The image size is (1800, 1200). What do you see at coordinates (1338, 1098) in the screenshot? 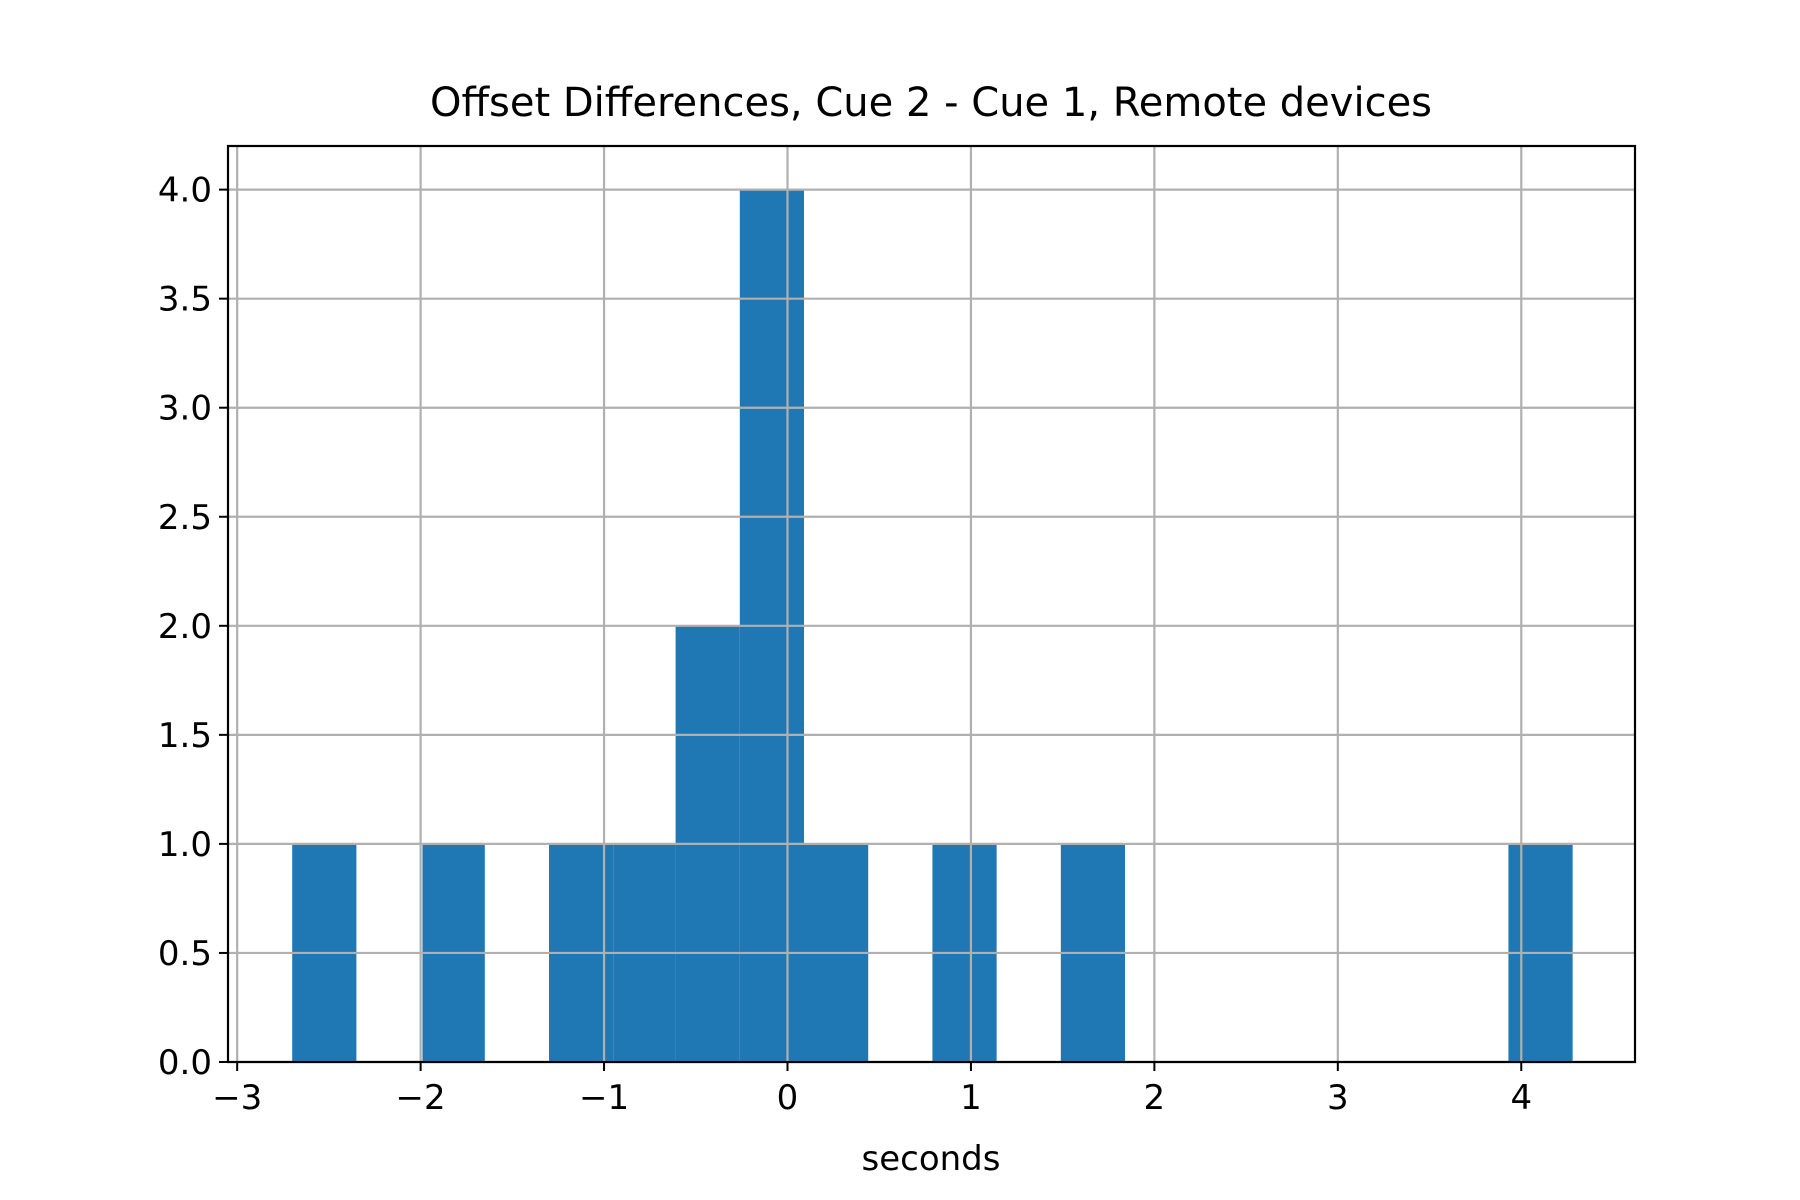
I see `x-tick-label-6: 3` at bounding box center [1338, 1098].